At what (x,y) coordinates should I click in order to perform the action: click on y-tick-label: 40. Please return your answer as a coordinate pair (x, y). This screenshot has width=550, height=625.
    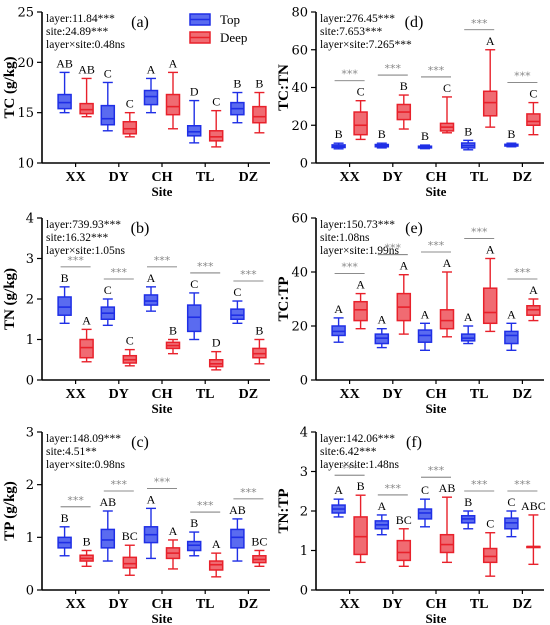
    Looking at the image, I should click on (299, 273).